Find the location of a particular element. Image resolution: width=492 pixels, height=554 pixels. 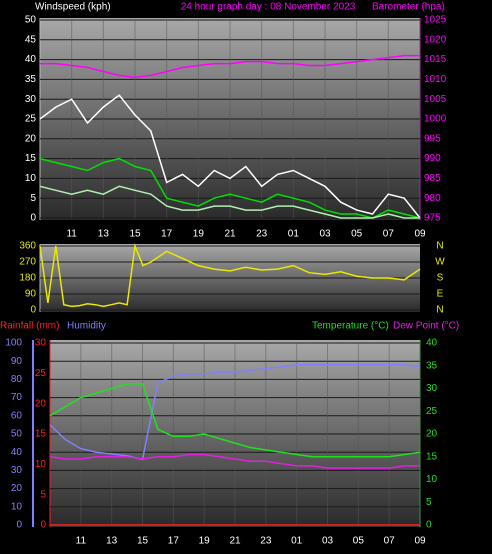

y2-tick-label: 985 is located at coordinates (432, 178).